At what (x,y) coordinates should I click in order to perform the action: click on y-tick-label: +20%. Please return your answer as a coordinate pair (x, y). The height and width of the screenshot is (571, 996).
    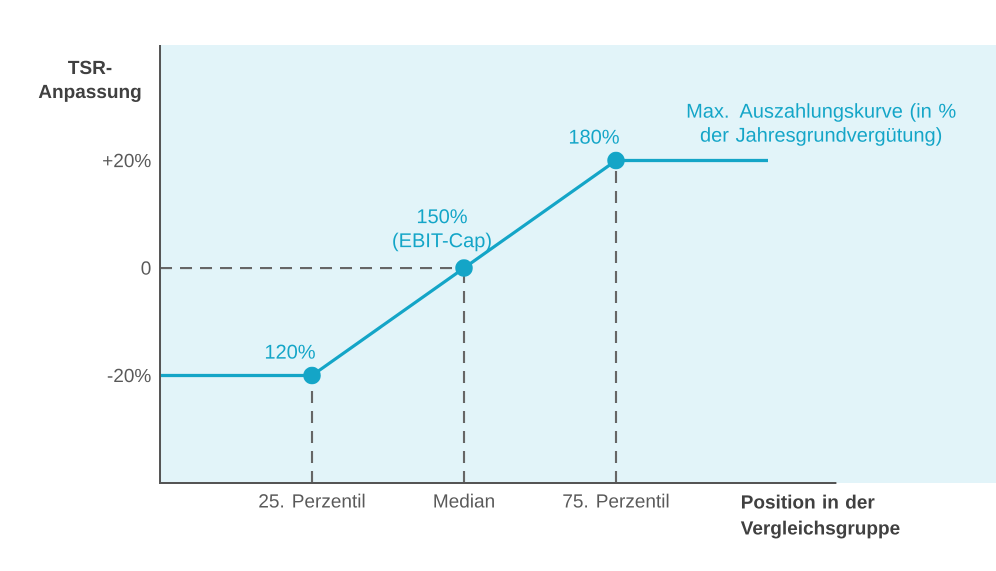
    Looking at the image, I should click on (127, 161).